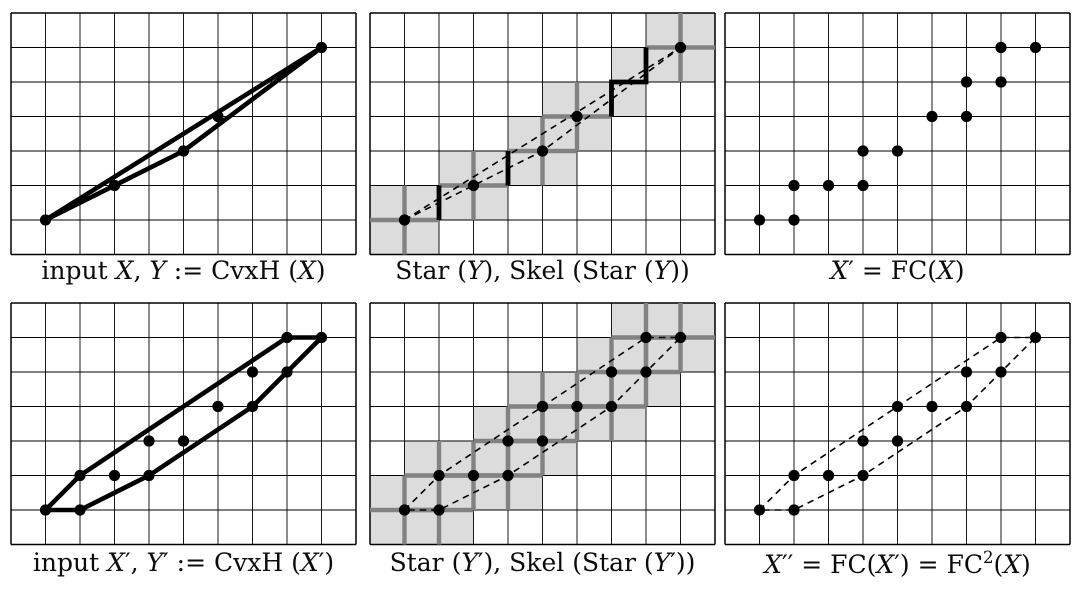 Image resolution: width=1090 pixels, height=600 pixels. Describe the element at coordinates (988, 557) in the screenshot. I see `caption-segment: 2` at that location.